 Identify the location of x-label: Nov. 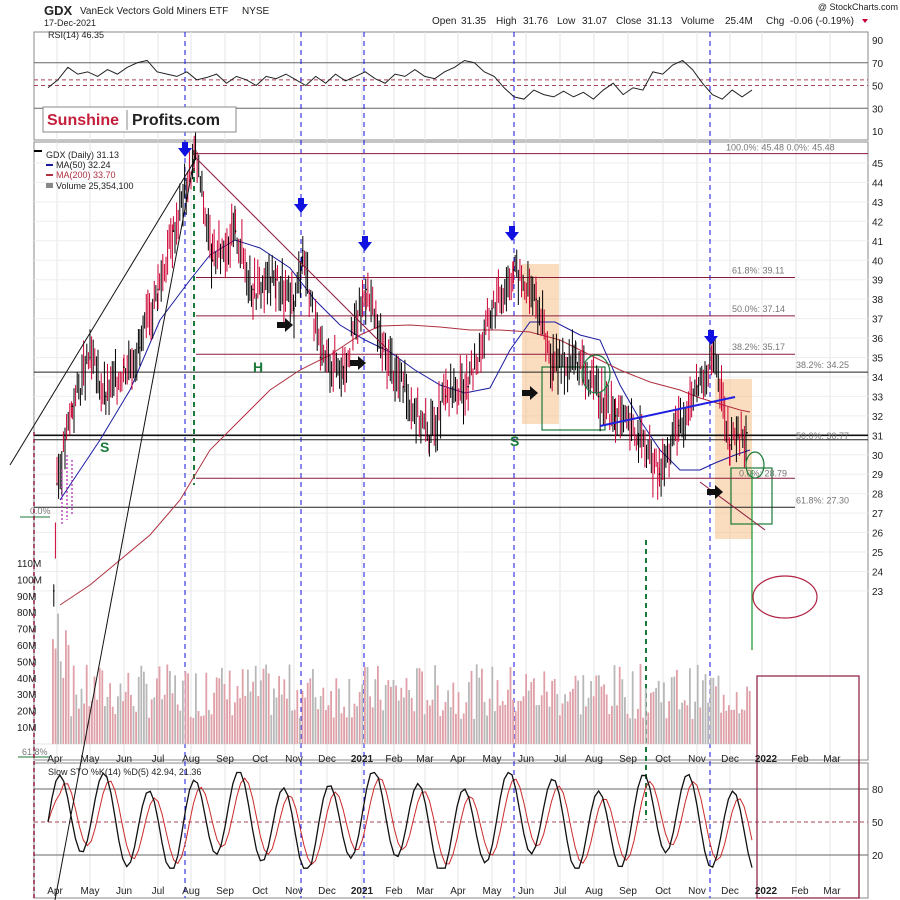
(697, 759).